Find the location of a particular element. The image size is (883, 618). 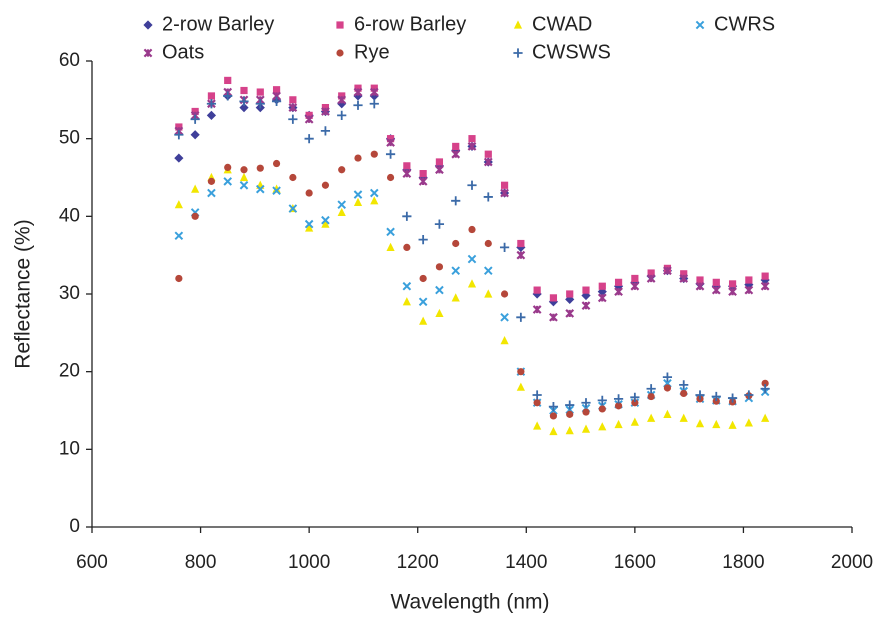

legend-label: CWRS is located at coordinates (744, 24).